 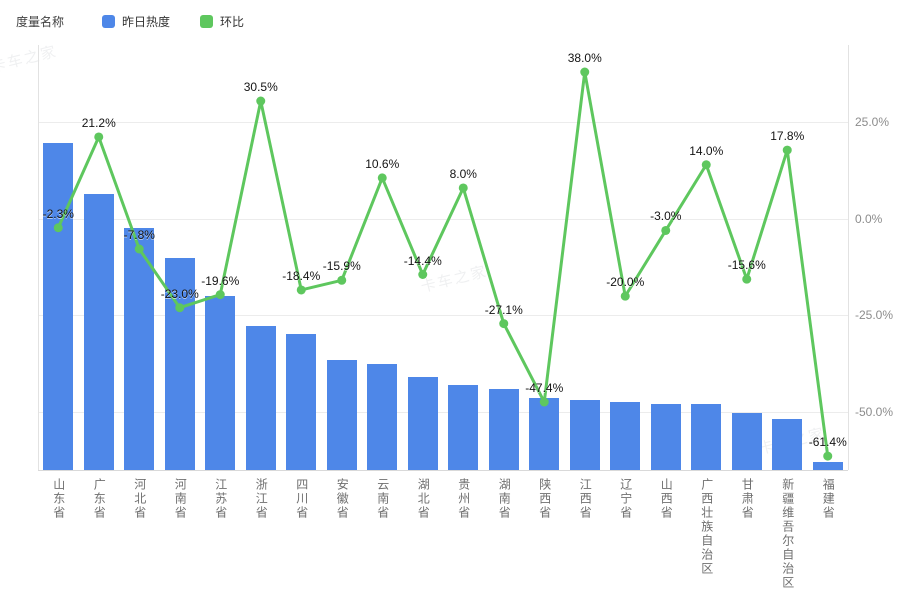 I want to click on point-label: -14.4%, so click(x=422, y=260).